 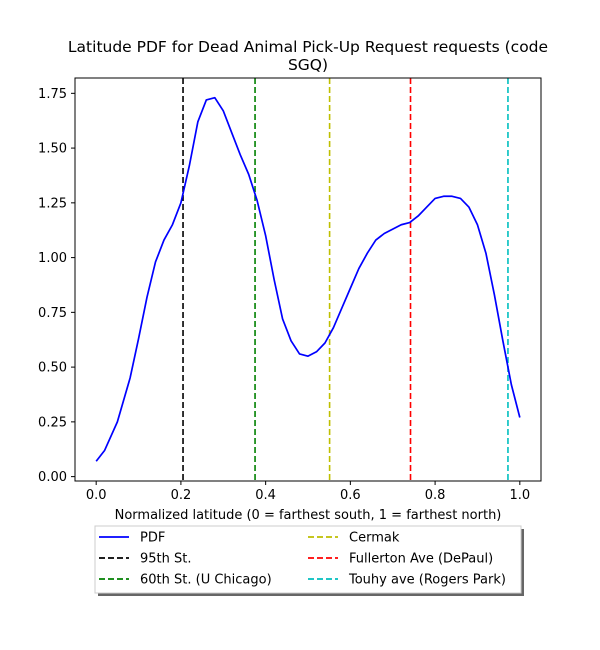 What do you see at coordinates (152, 538) in the screenshot?
I see `legend-label: PDF` at bounding box center [152, 538].